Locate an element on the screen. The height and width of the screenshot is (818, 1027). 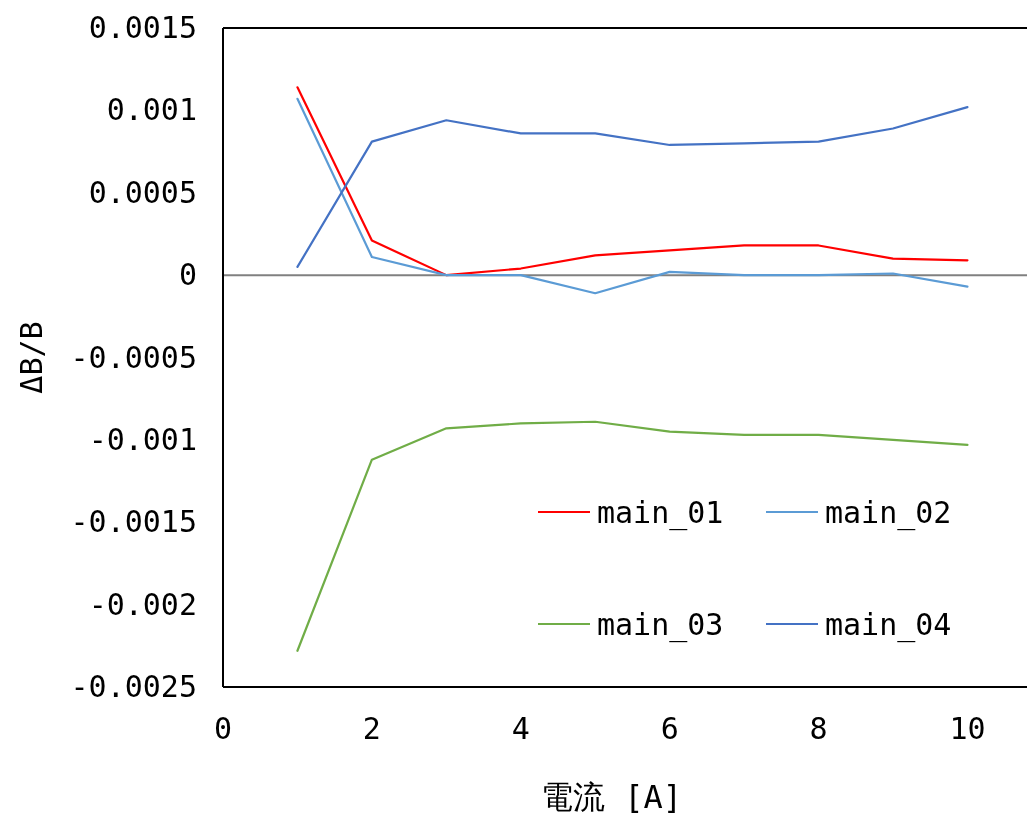
x-tick-label: 10 is located at coordinates (967, 728).